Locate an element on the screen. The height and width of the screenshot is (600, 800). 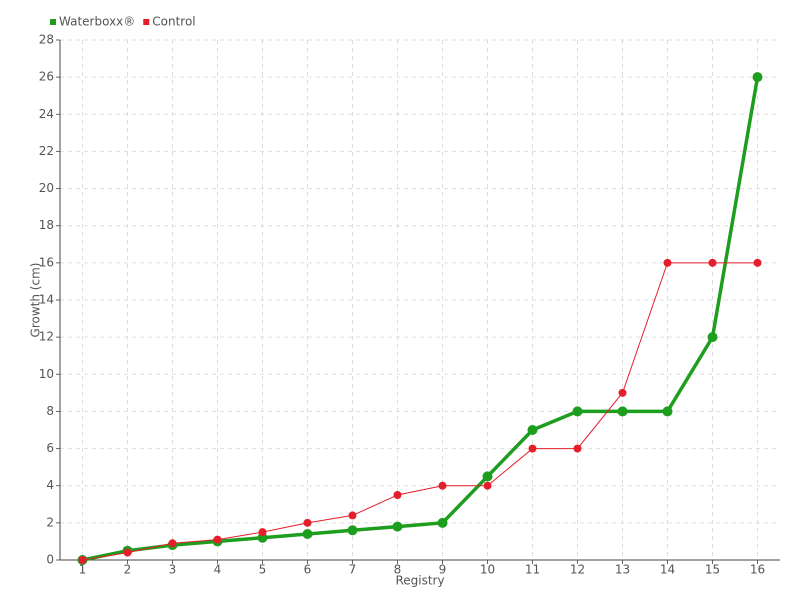
y-tick-label: 8 is located at coordinates (50, 411).